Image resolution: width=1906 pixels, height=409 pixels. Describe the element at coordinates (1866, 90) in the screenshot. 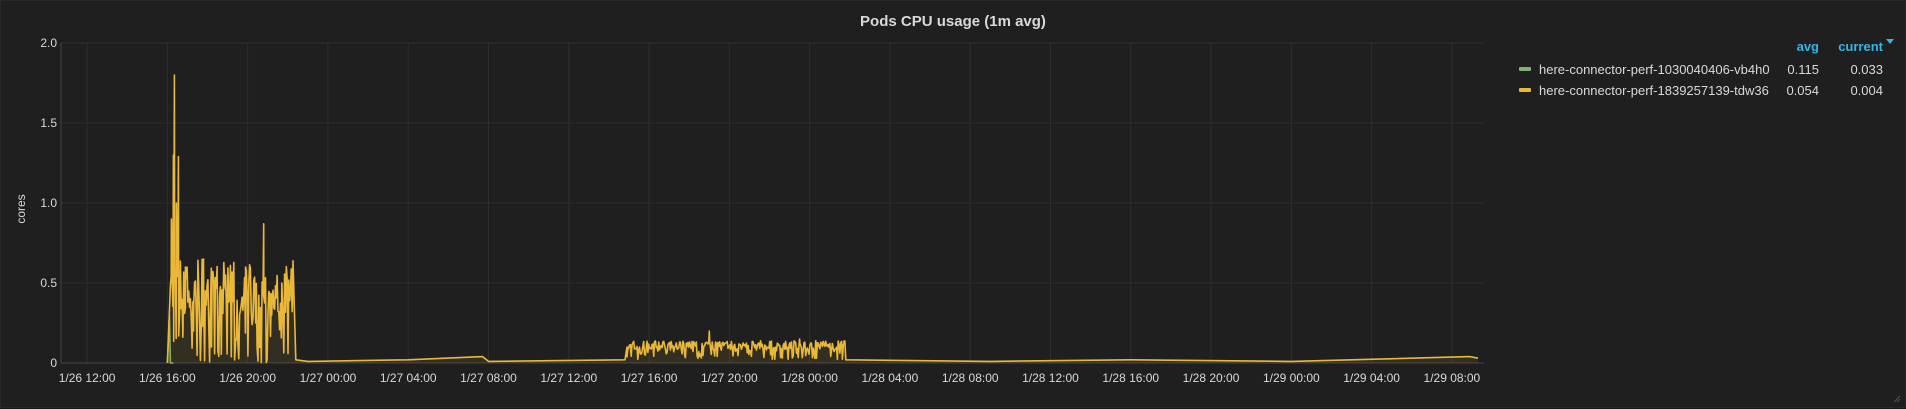

I see `legend-current-value: 0.004` at that location.